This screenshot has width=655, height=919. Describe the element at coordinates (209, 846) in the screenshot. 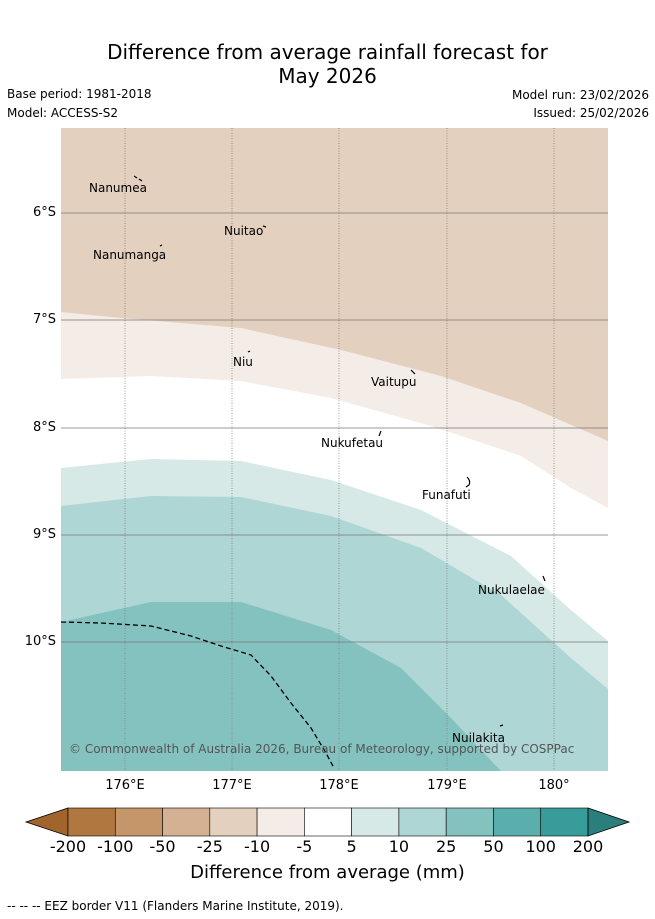

I see `colorbar-tick-label: -25` at that location.